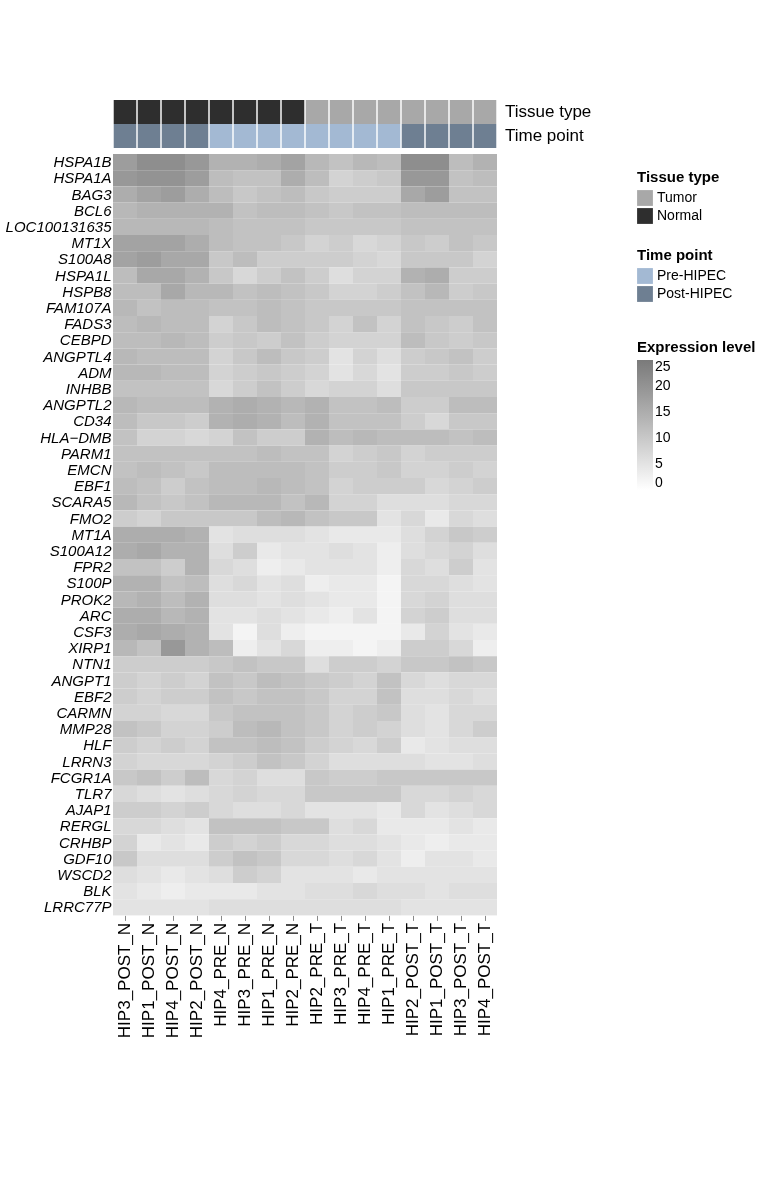 The image size is (783, 1195). What do you see at coordinates (88, 858) in the screenshot?
I see `y-tick-label: GDF10` at bounding box center [88, 858].